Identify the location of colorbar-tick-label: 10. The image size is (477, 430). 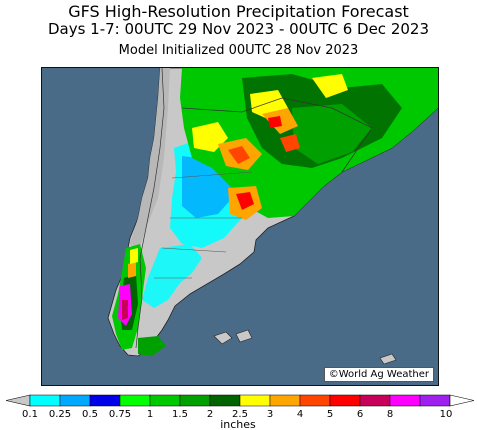
(446, 414).